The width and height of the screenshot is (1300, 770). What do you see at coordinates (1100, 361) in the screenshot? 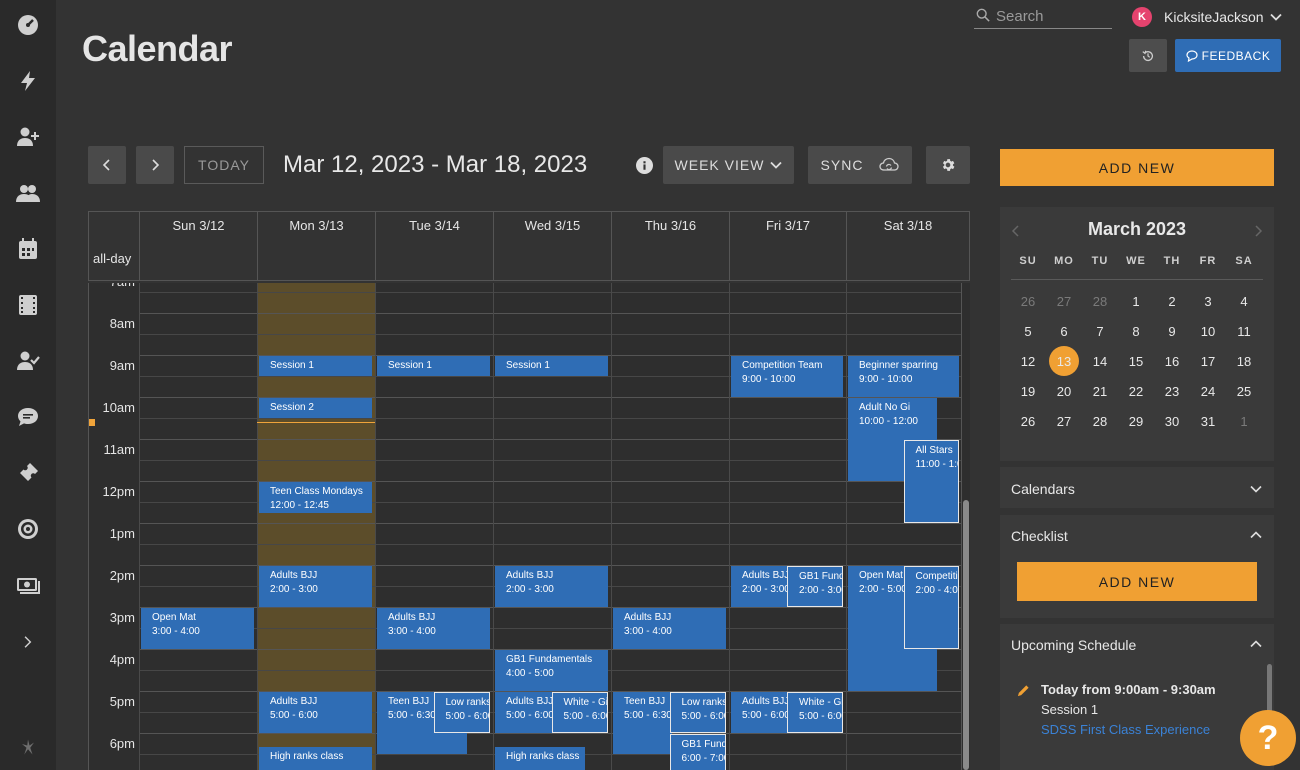
I see `mini-cal-day: 14` at bounding box center [1100, 361].